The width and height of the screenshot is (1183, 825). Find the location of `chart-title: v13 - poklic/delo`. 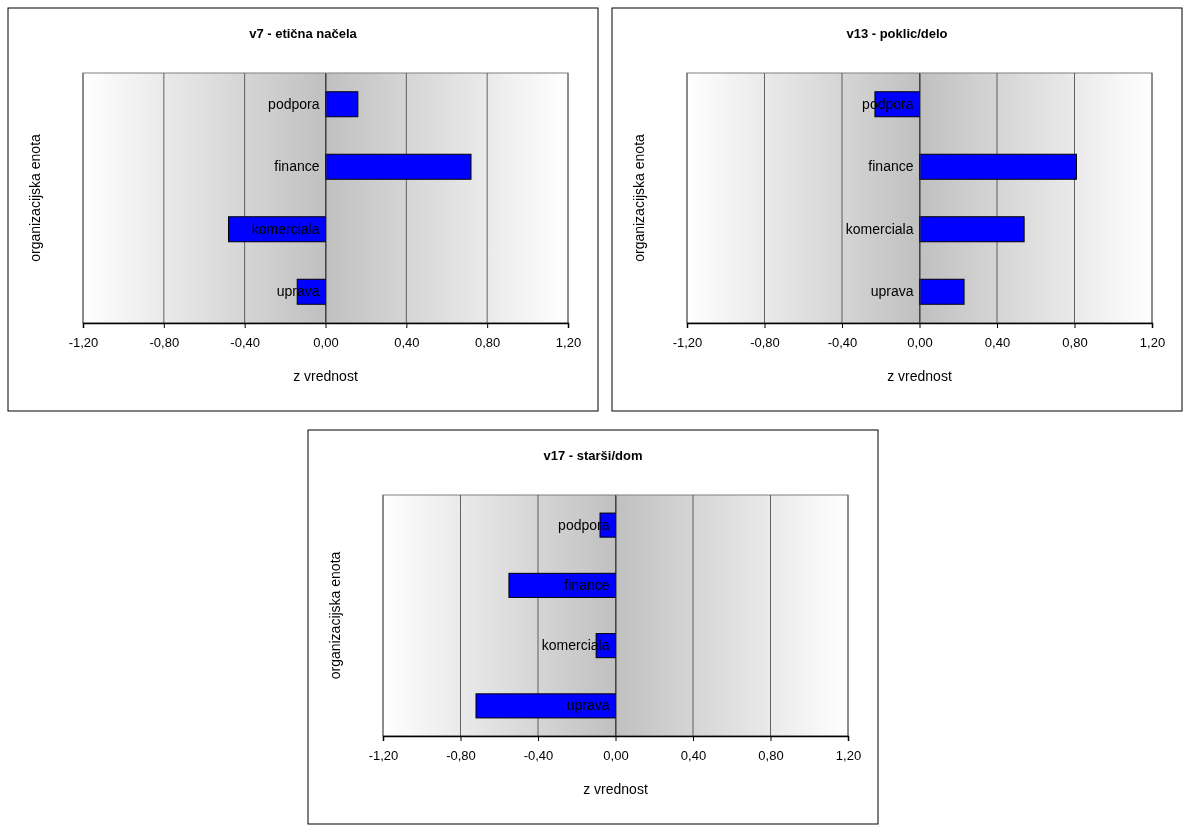

chart-title: v13 - poklic/delo is located at coordinates (897, 33).